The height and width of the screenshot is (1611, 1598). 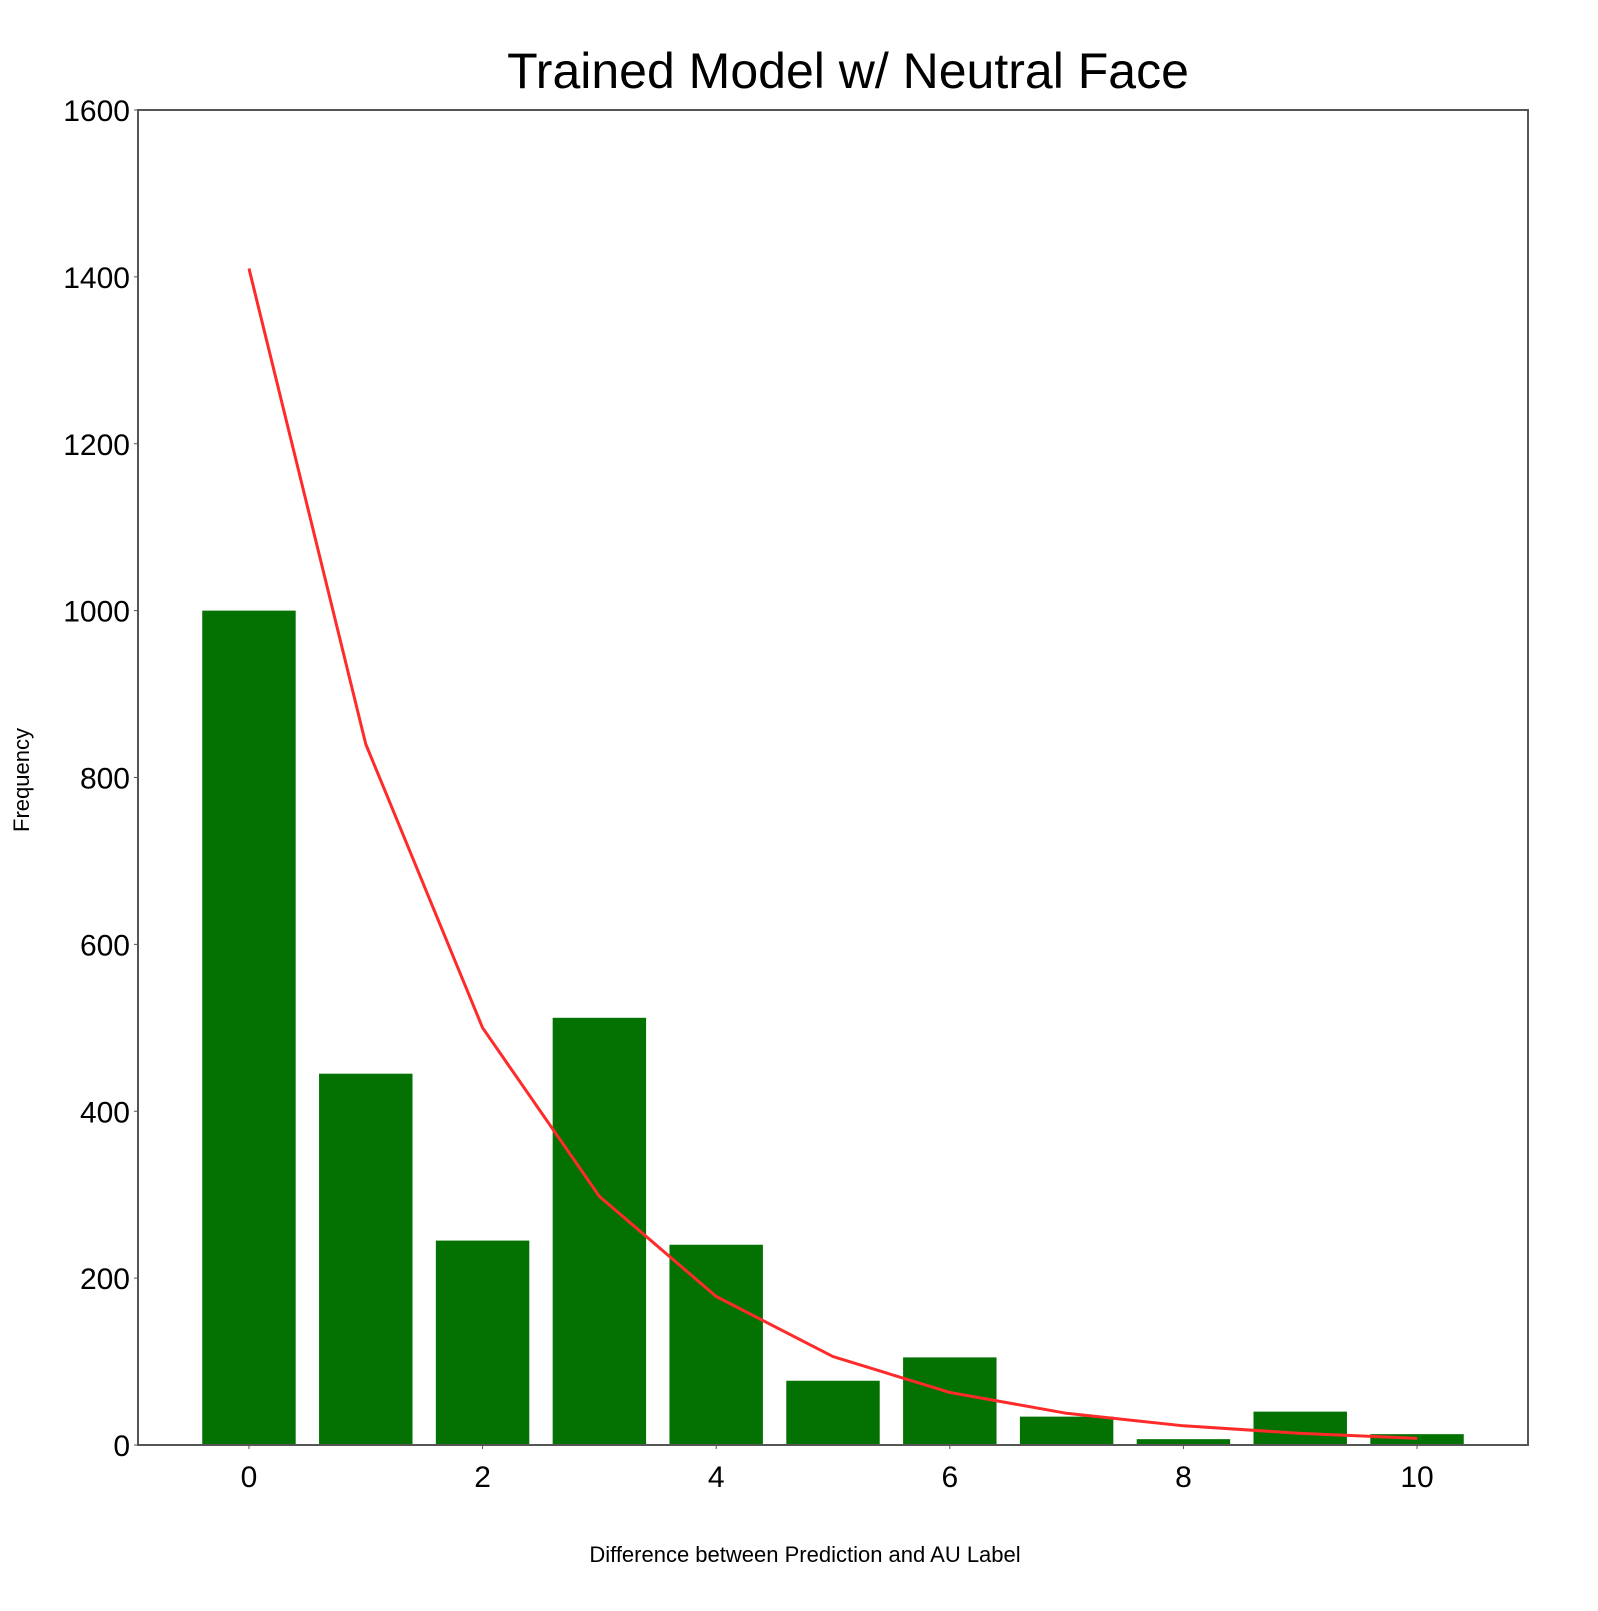 What do you see at coordinates (249, 1477) in the screenshot?
I see `x-tick-label-0: 0` at bounding box center [249, 1477].